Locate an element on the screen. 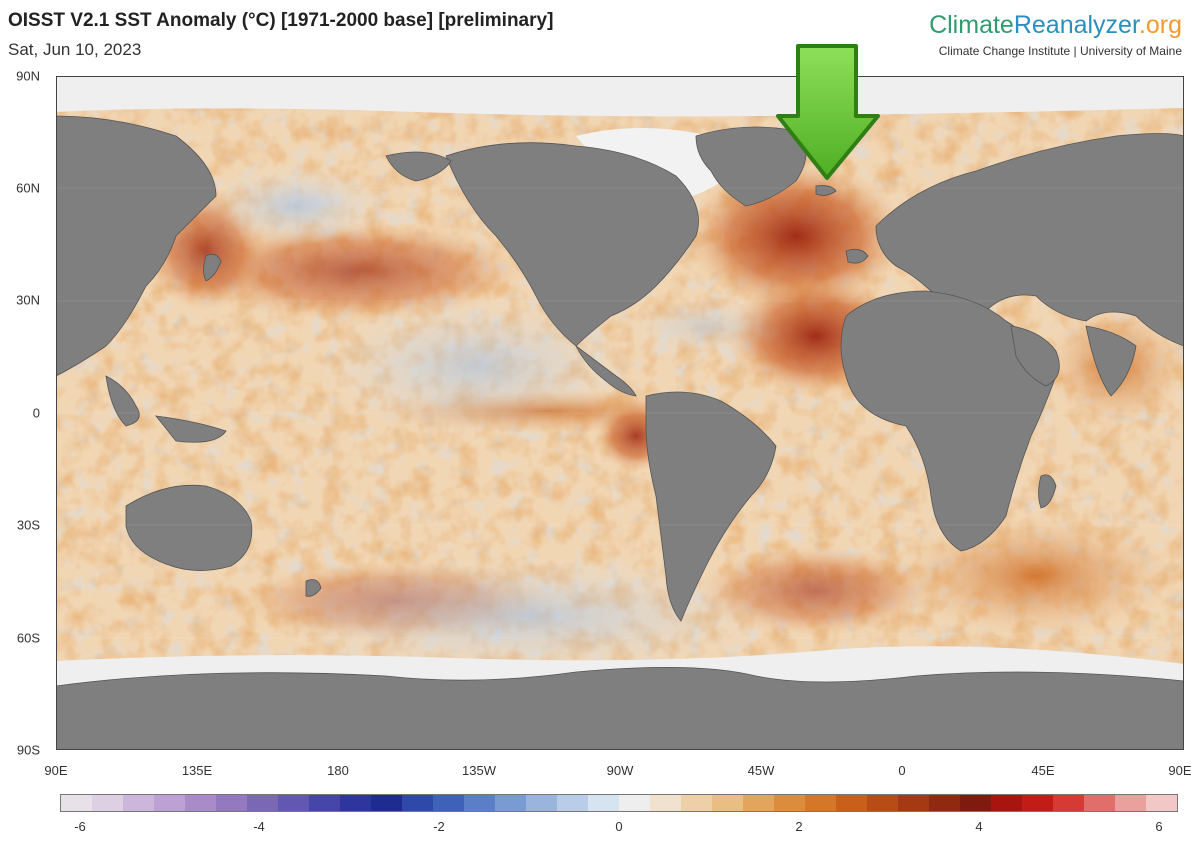 The image size is (1200, 842). alaska is located at coordinates (418, 166).